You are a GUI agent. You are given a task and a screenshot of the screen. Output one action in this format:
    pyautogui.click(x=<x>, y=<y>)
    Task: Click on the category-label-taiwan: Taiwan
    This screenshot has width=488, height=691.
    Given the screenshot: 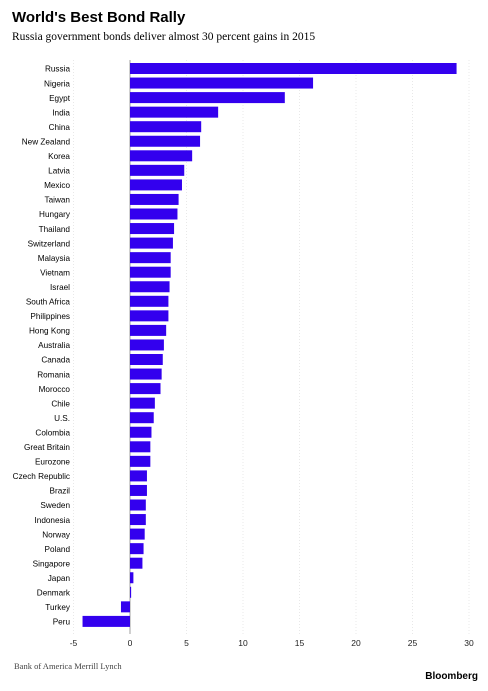 What is the action you would take?
    pyautogui.click(x=58, y=200)
    